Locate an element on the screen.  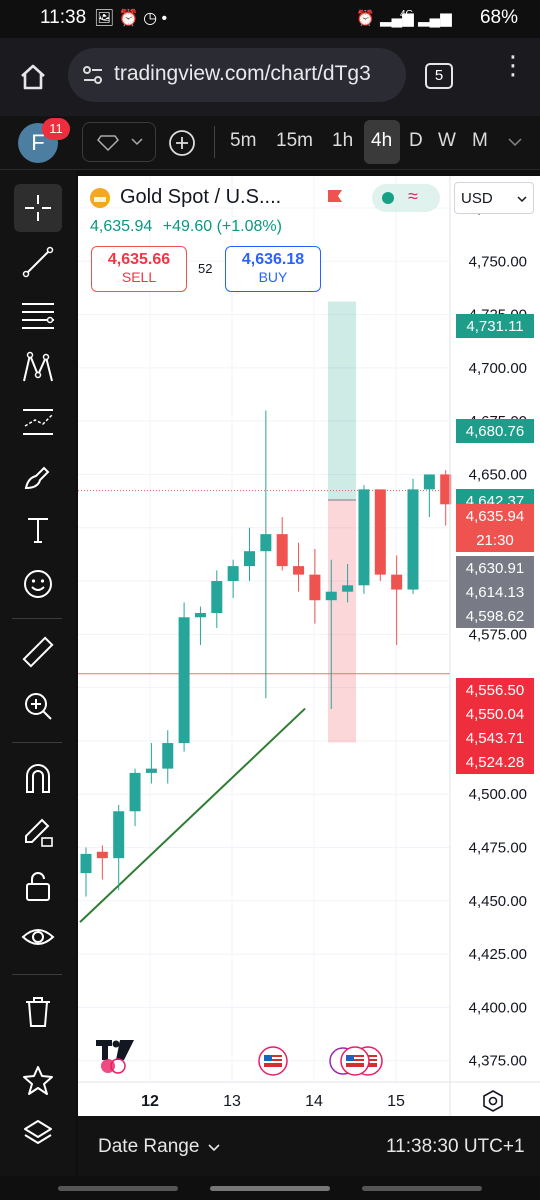
trash-icon is located at coordinates (38, 1012).